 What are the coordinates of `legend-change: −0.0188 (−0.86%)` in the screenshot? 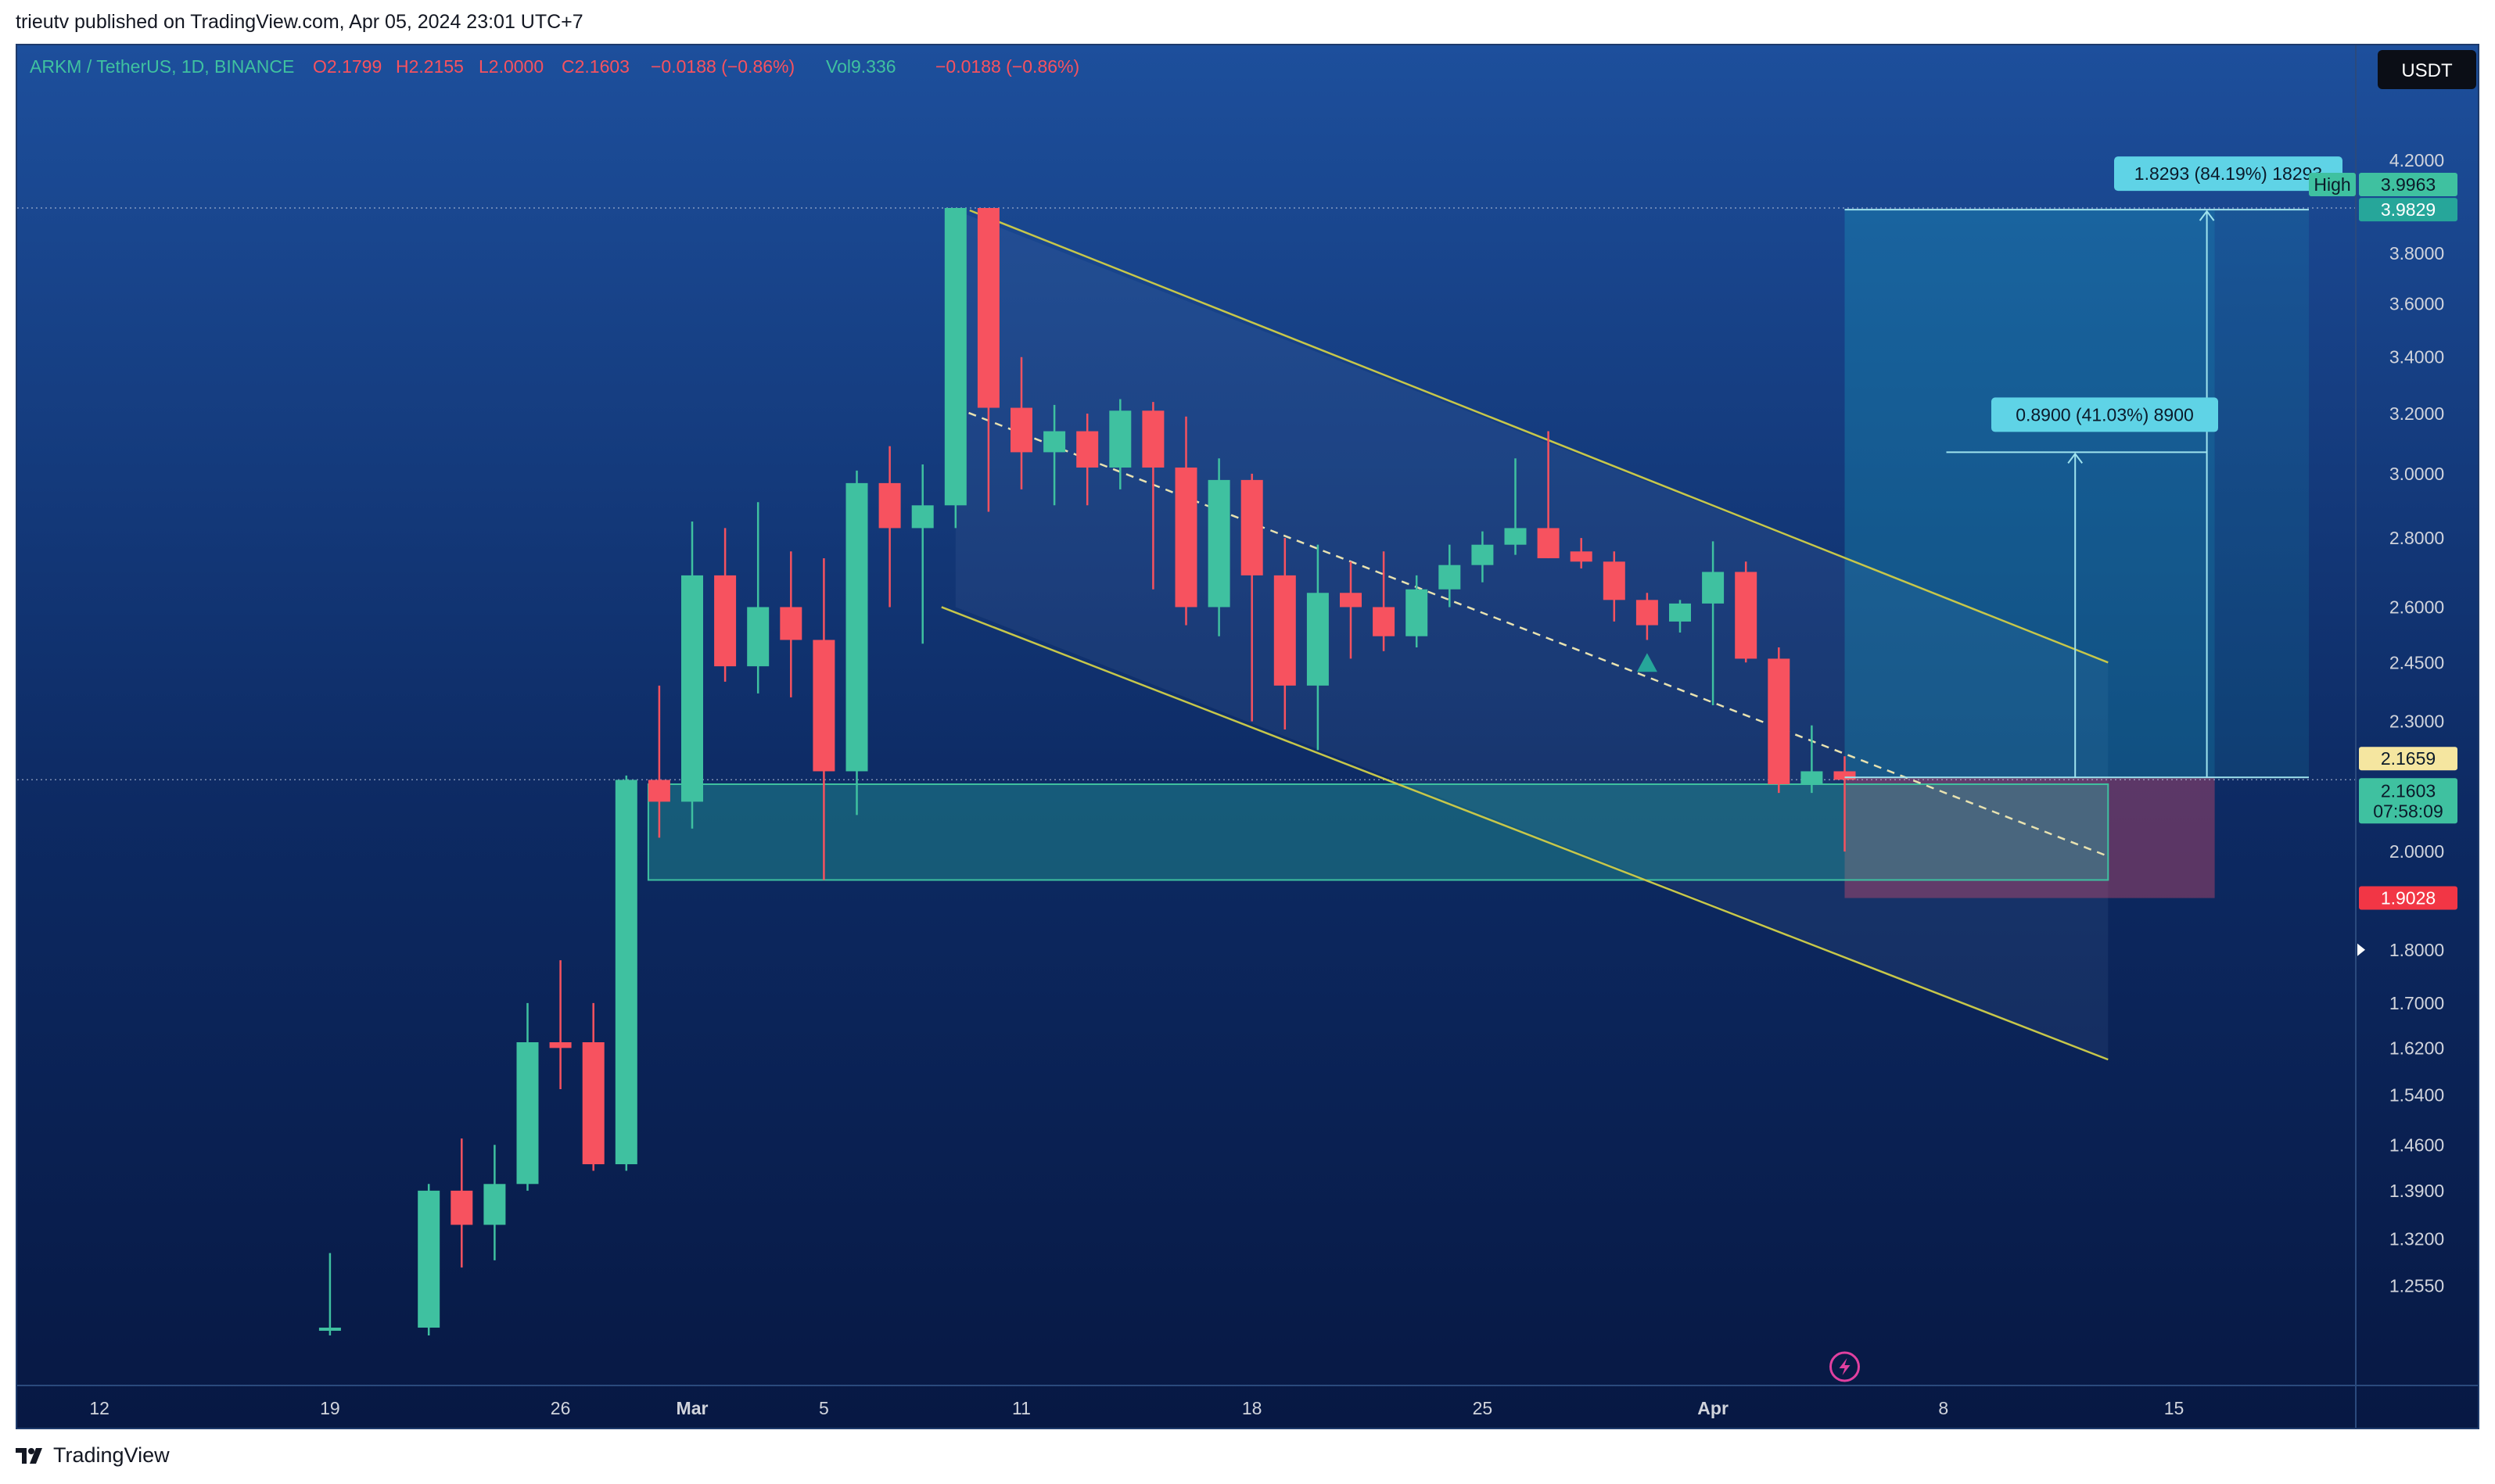 It's located at (723, 66).